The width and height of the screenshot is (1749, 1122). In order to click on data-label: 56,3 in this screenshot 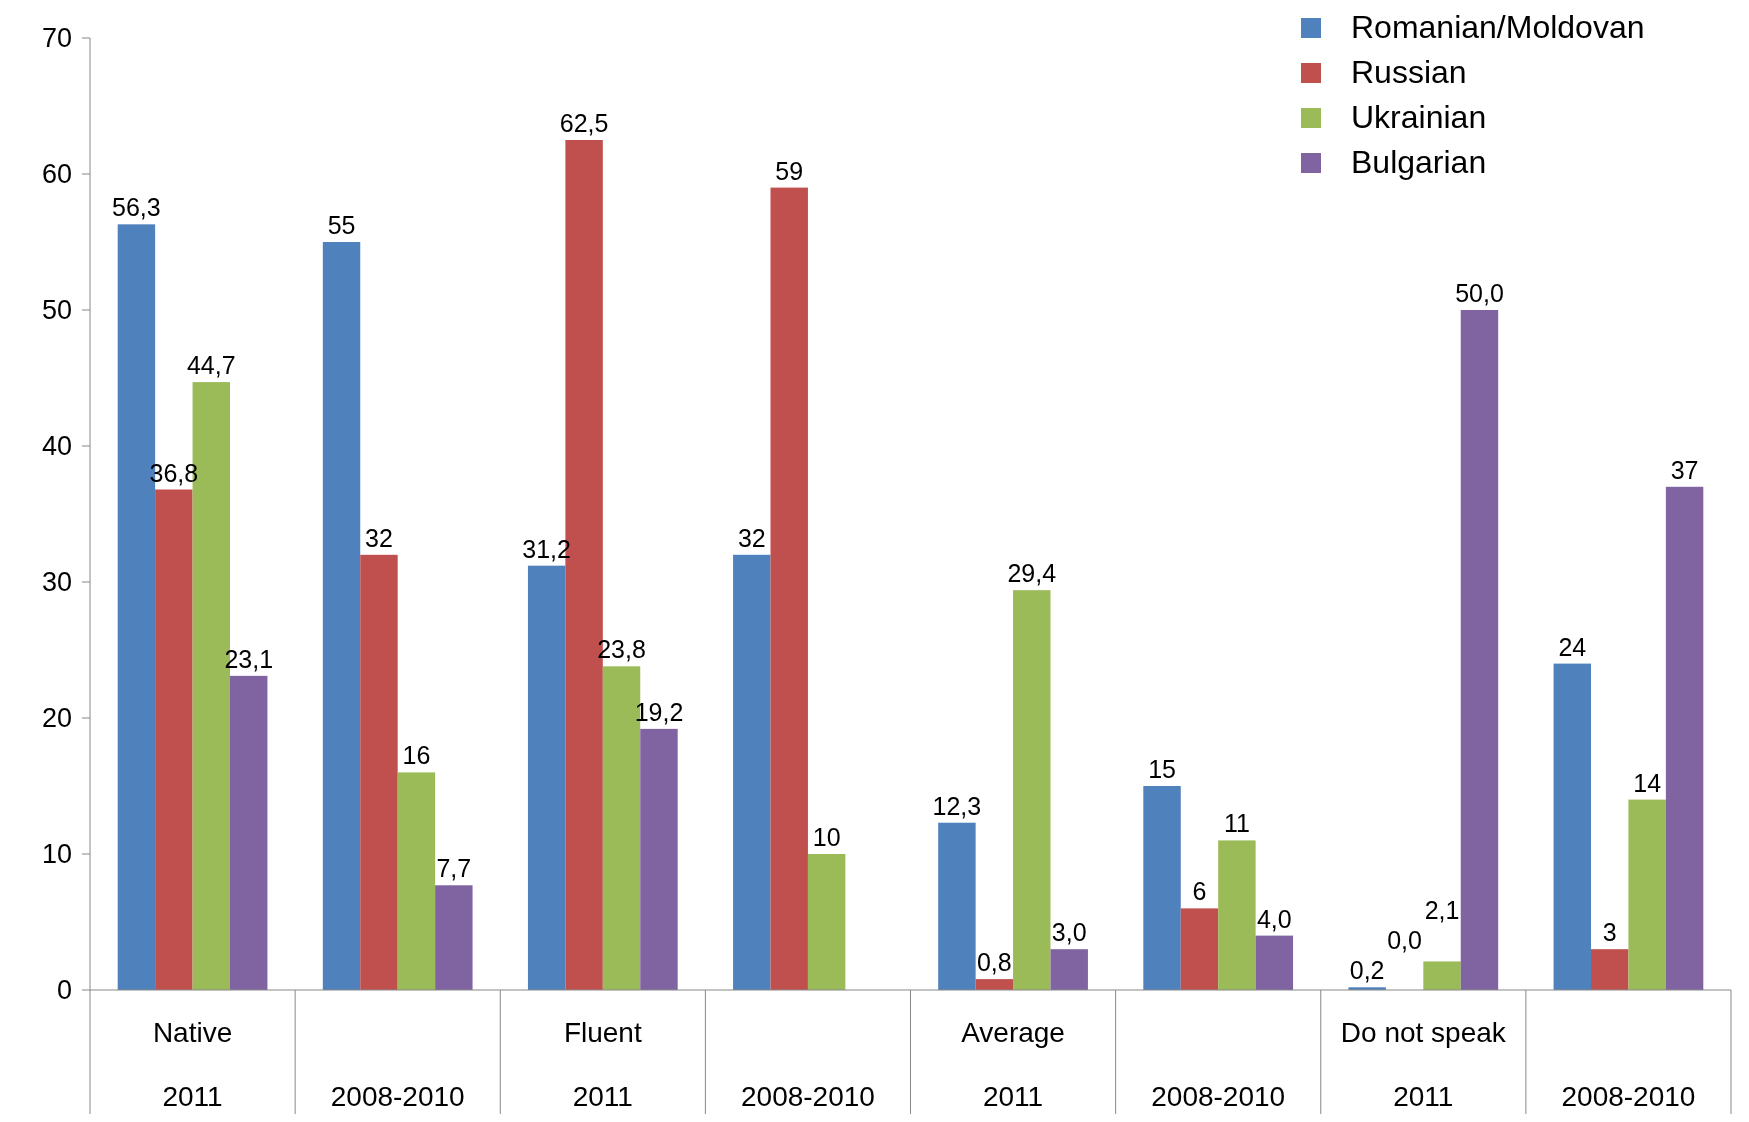, I will do `click(136, 207)`.